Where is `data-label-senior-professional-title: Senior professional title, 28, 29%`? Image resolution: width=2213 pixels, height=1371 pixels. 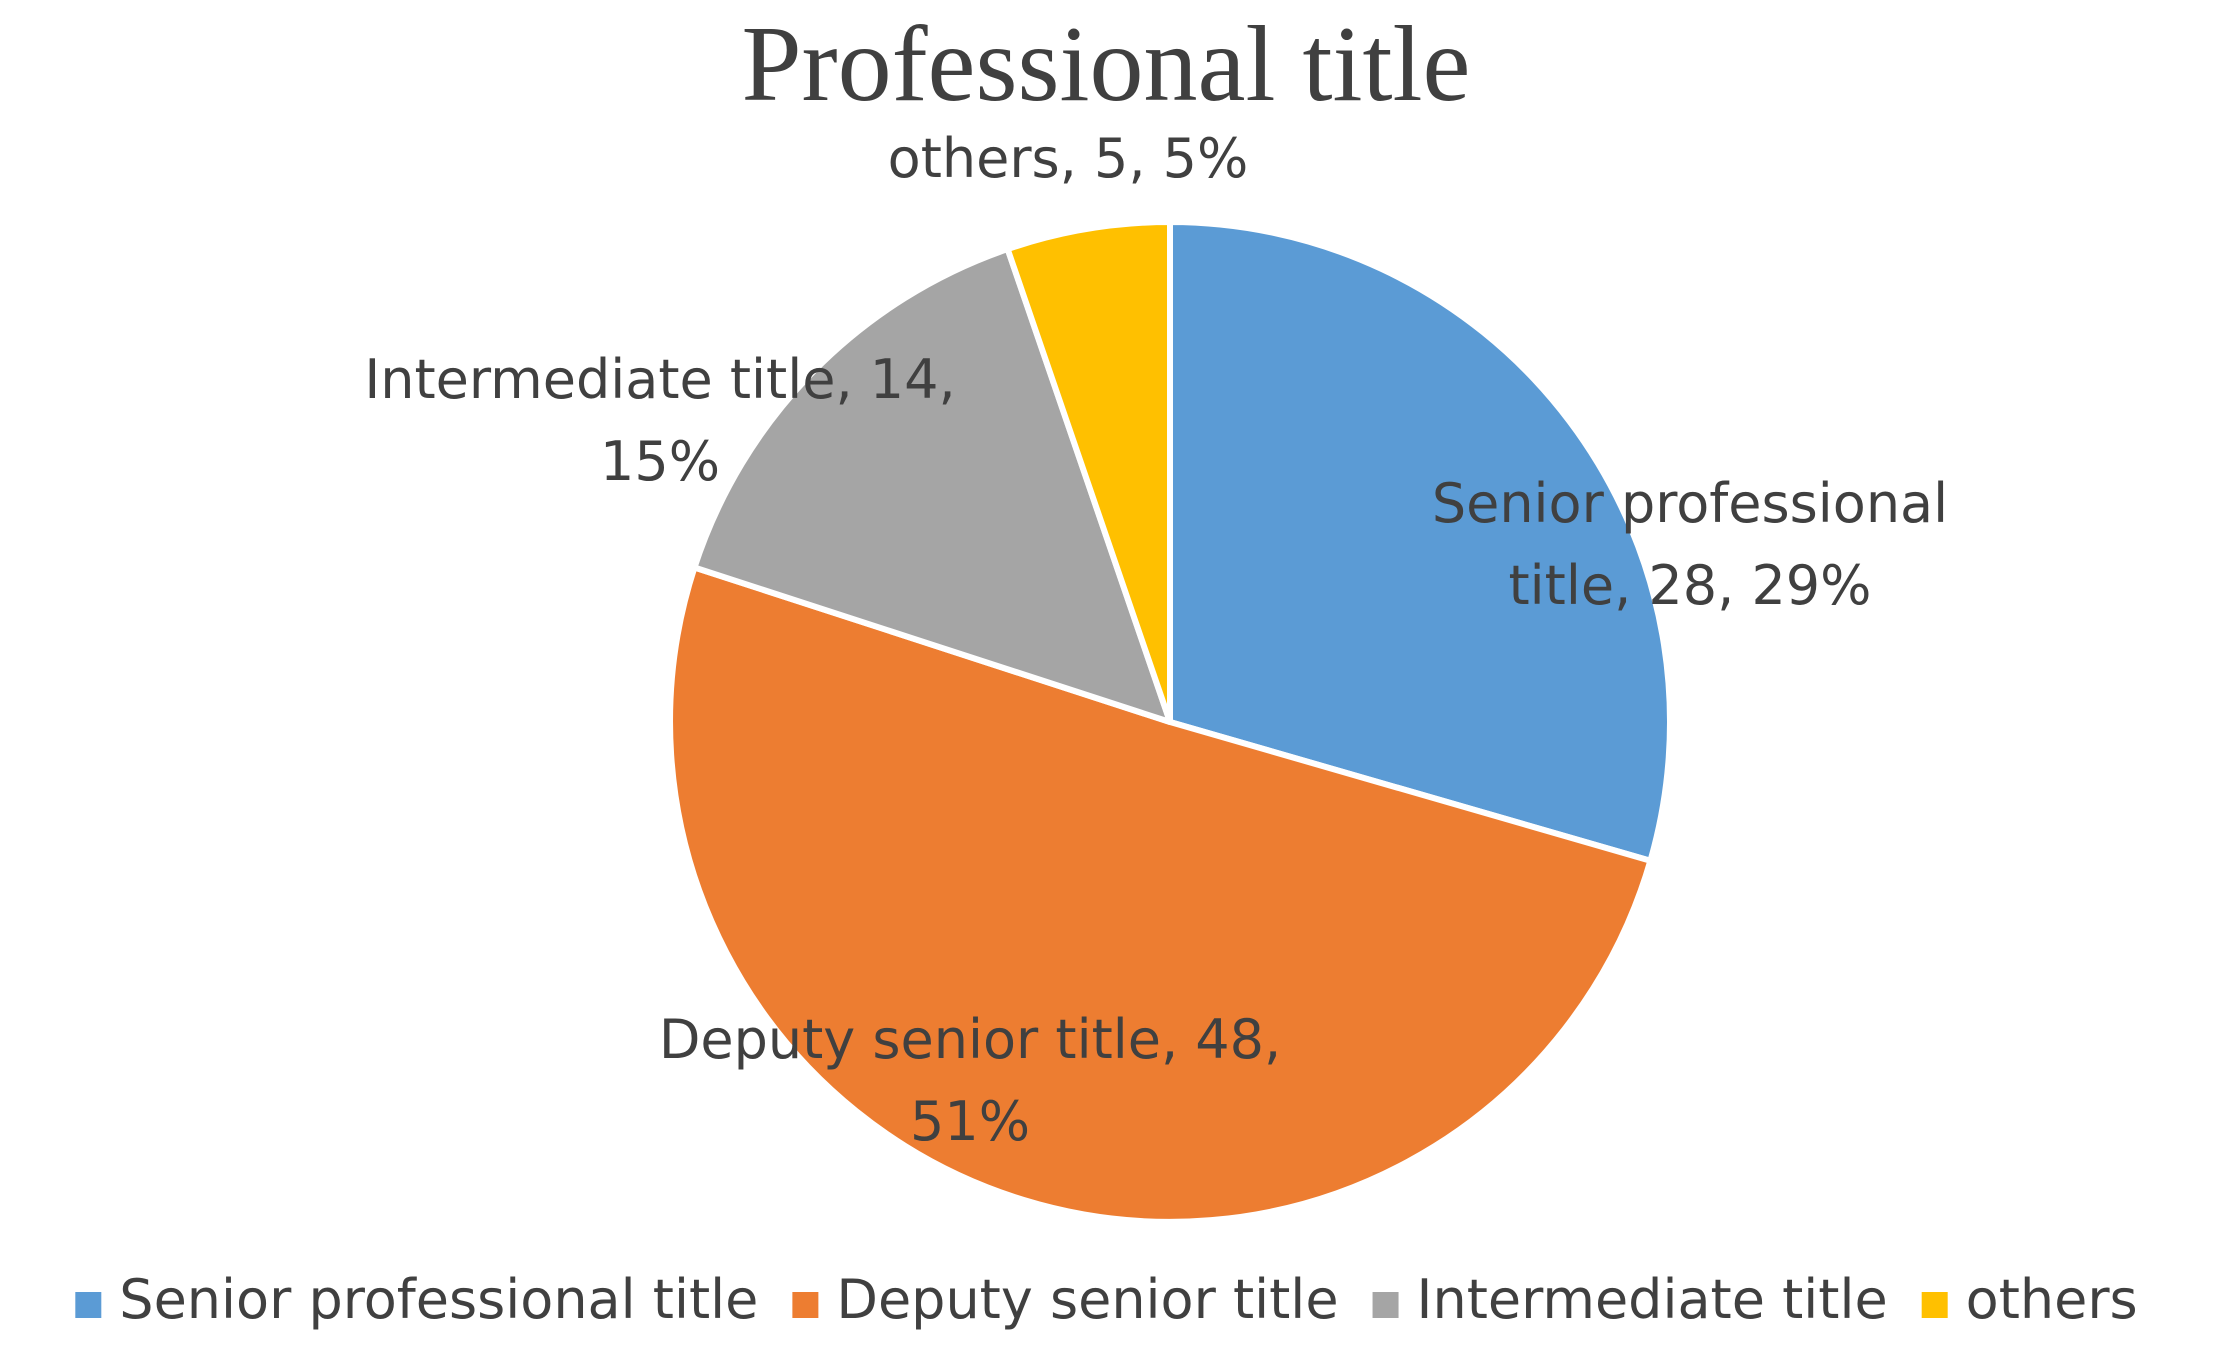
data-label-senior-professional-title: Senior professional title, 28, 29% is located at coordinates (1690, 544).